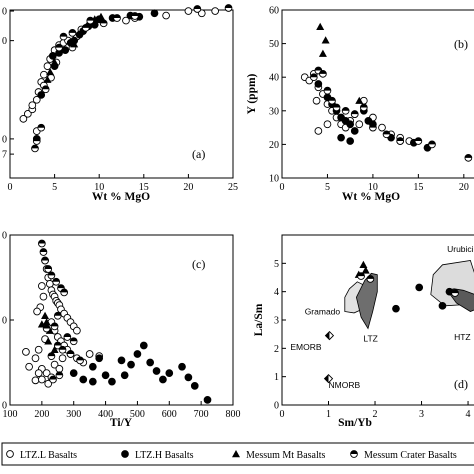  Describe the element at coordinates (282, 414) in the screenshot. I see `panel-d-xtick-label: 0` at that location.